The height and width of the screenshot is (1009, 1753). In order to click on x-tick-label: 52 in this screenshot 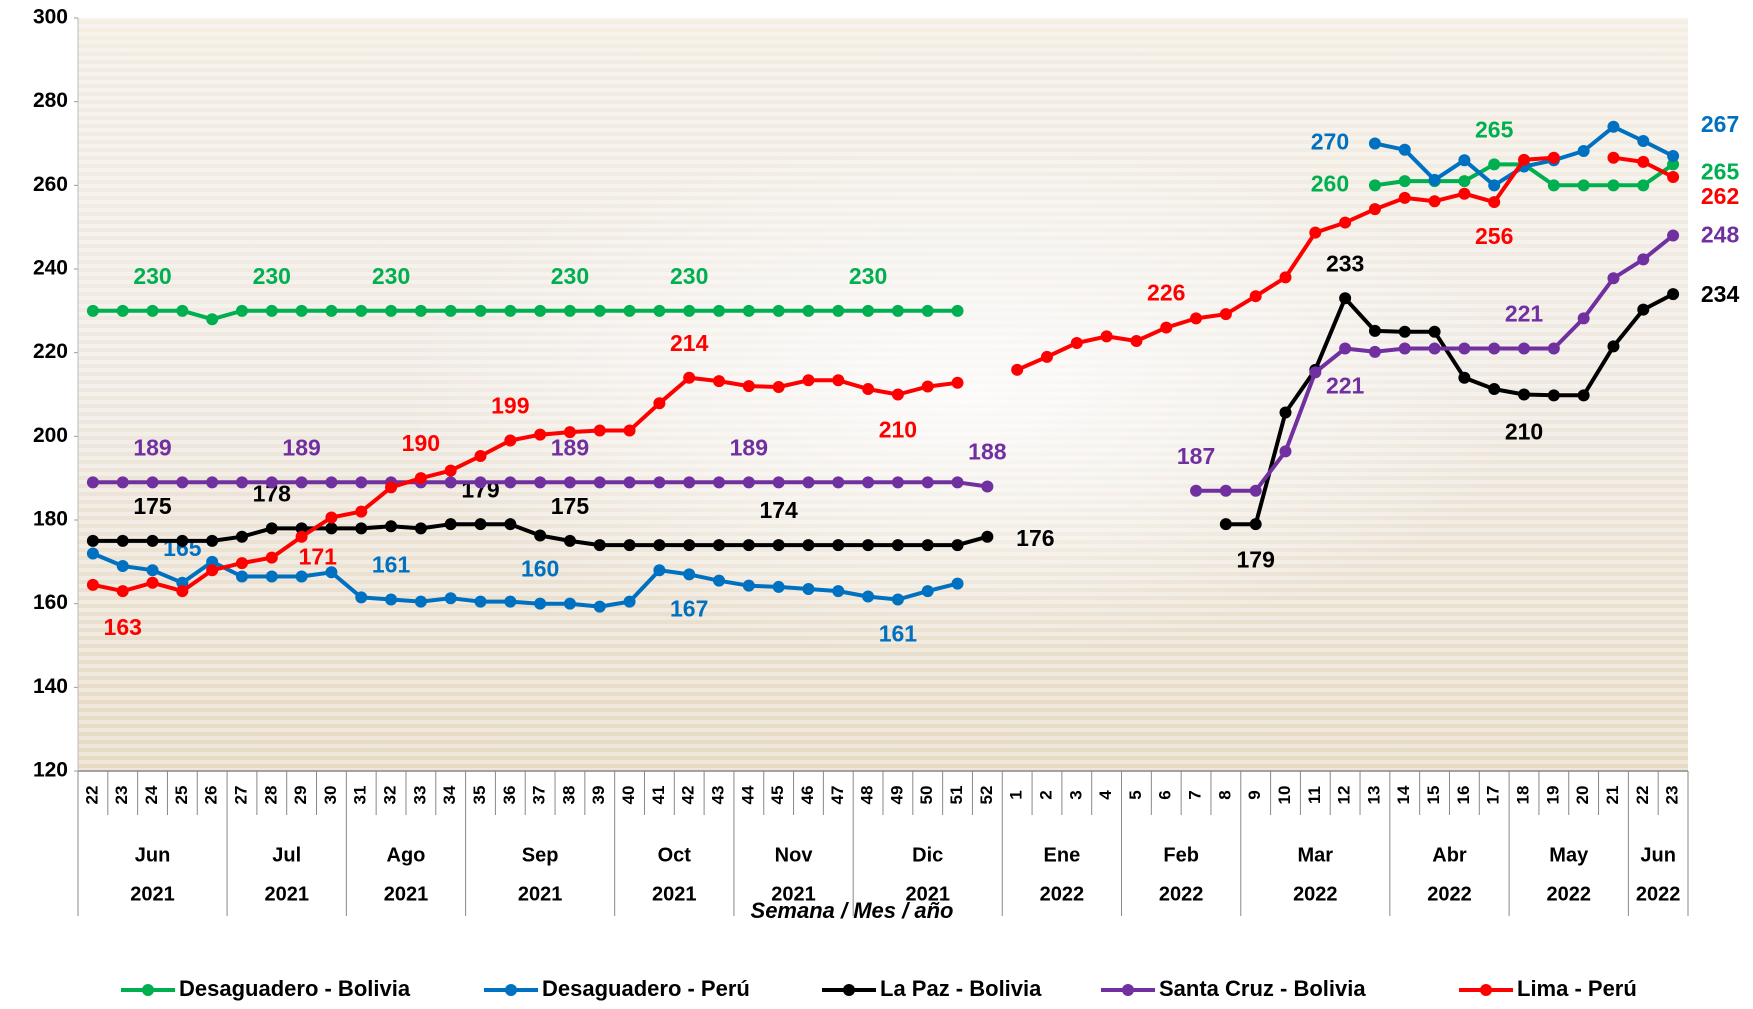, I will do `click(986, 795)`.